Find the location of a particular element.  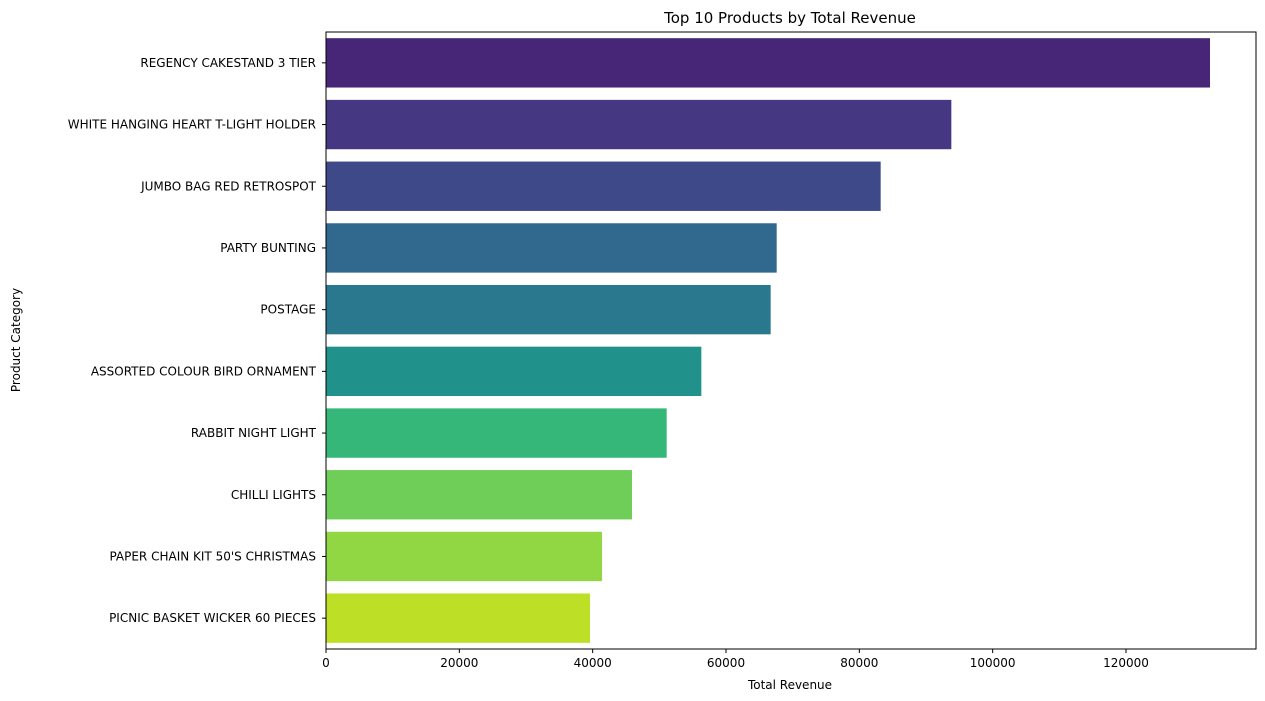

y-tick-label: PAPER CHAIN KIT 50'S CHRISTMAS is located at coordinates (212, 556).